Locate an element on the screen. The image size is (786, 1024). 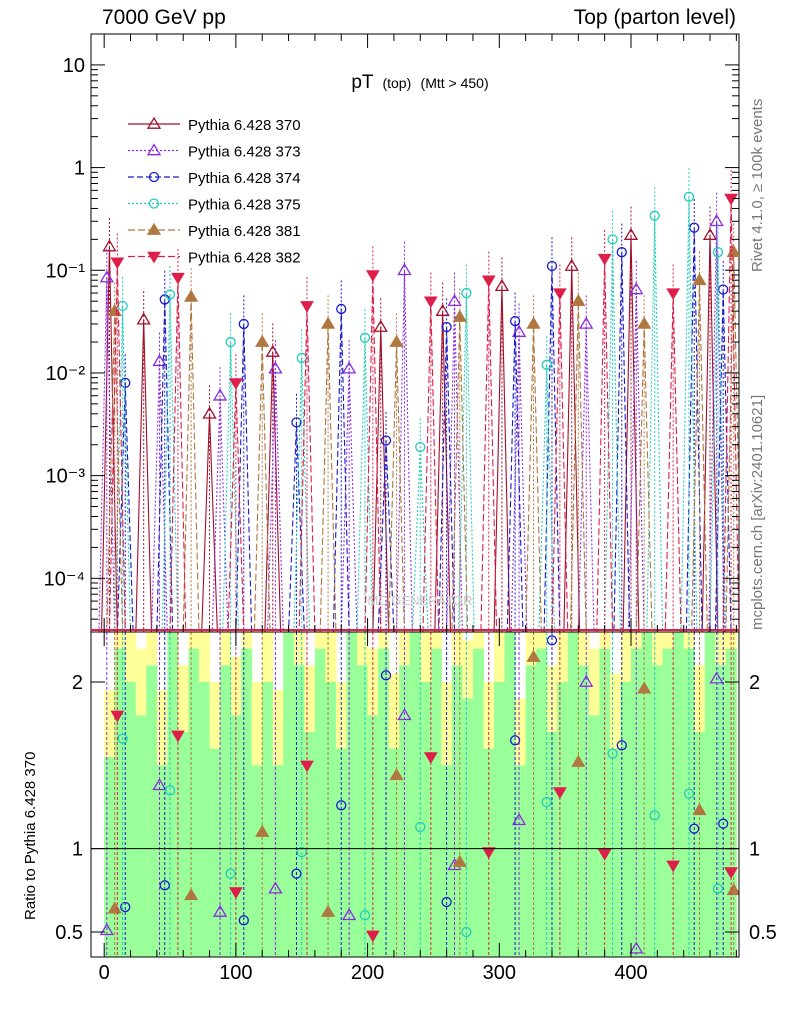
ratio-y-tick-label: 2 is located at coordinates (77, 683).